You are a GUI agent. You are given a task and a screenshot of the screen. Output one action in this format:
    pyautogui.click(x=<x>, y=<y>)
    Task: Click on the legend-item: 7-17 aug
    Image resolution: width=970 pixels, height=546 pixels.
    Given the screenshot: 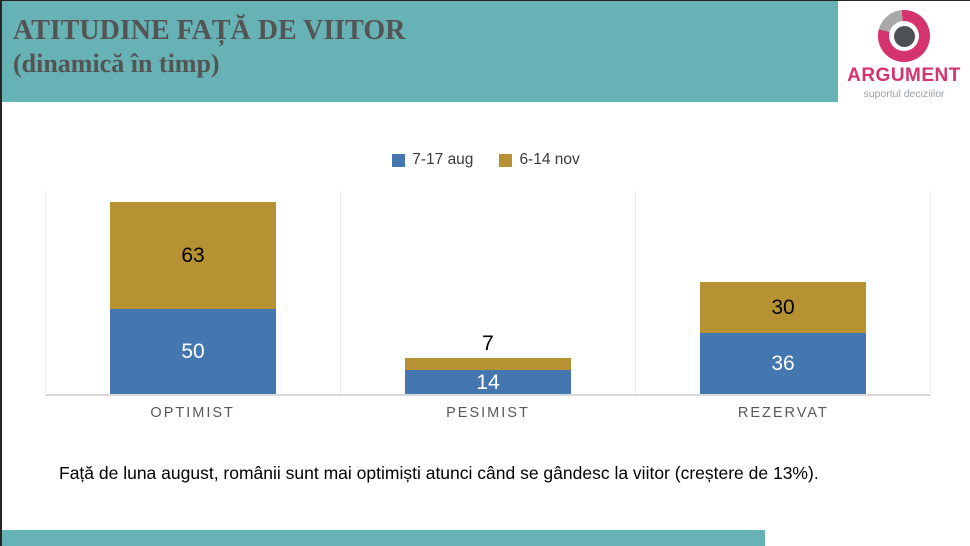 What is the action you would take?
    pyautogui.click(x=432, y=160)
    